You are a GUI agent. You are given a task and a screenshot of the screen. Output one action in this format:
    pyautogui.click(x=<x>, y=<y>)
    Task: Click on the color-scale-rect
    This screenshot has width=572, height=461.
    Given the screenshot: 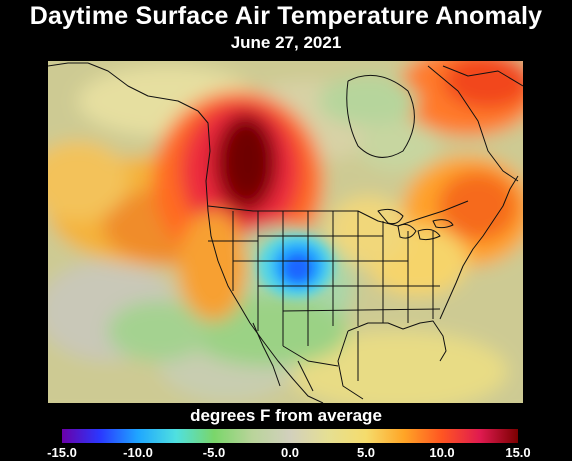 What is the action you would take?
    pyautogui.click(x=290, y=436)
    